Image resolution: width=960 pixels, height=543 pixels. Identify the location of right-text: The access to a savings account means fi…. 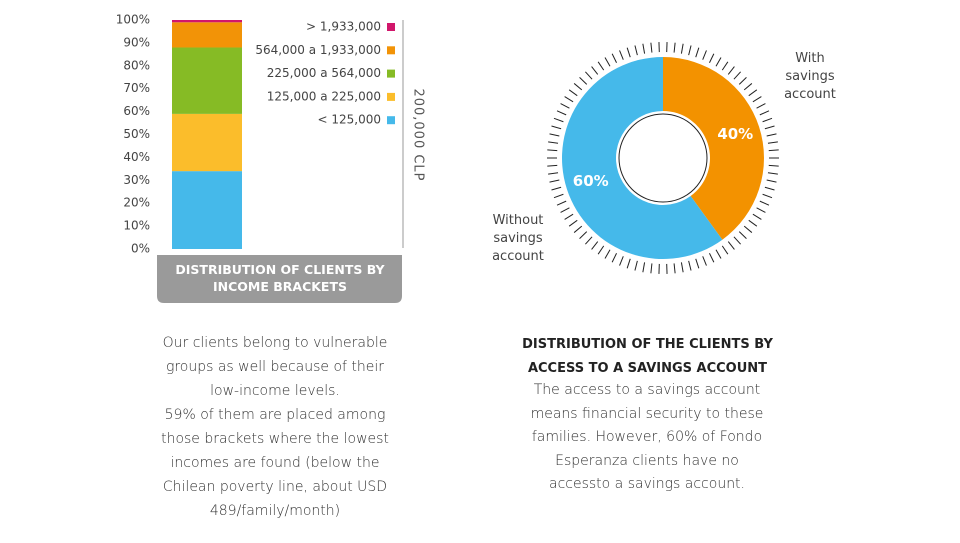
(647, 437).